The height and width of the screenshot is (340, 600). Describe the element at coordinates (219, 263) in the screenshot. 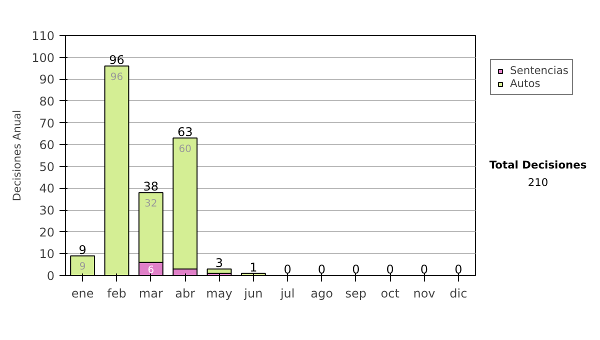

I see `total-label: 3` at that location.